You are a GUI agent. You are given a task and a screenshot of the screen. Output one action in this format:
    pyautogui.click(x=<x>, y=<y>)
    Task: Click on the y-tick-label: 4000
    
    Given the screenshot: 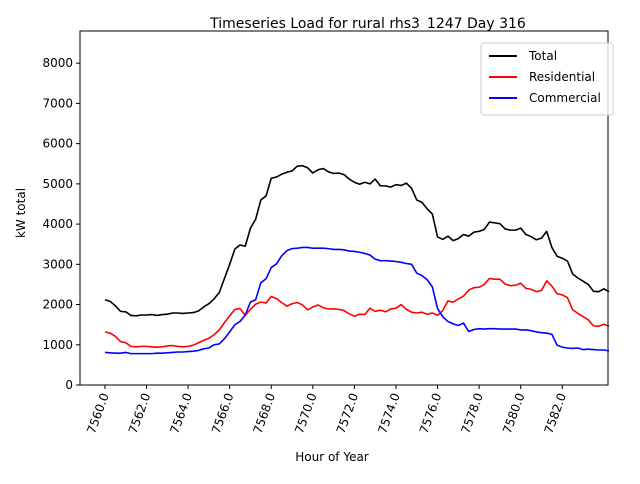 What is the action you would take?
    pyautogui.click(x=57, y=224)
    